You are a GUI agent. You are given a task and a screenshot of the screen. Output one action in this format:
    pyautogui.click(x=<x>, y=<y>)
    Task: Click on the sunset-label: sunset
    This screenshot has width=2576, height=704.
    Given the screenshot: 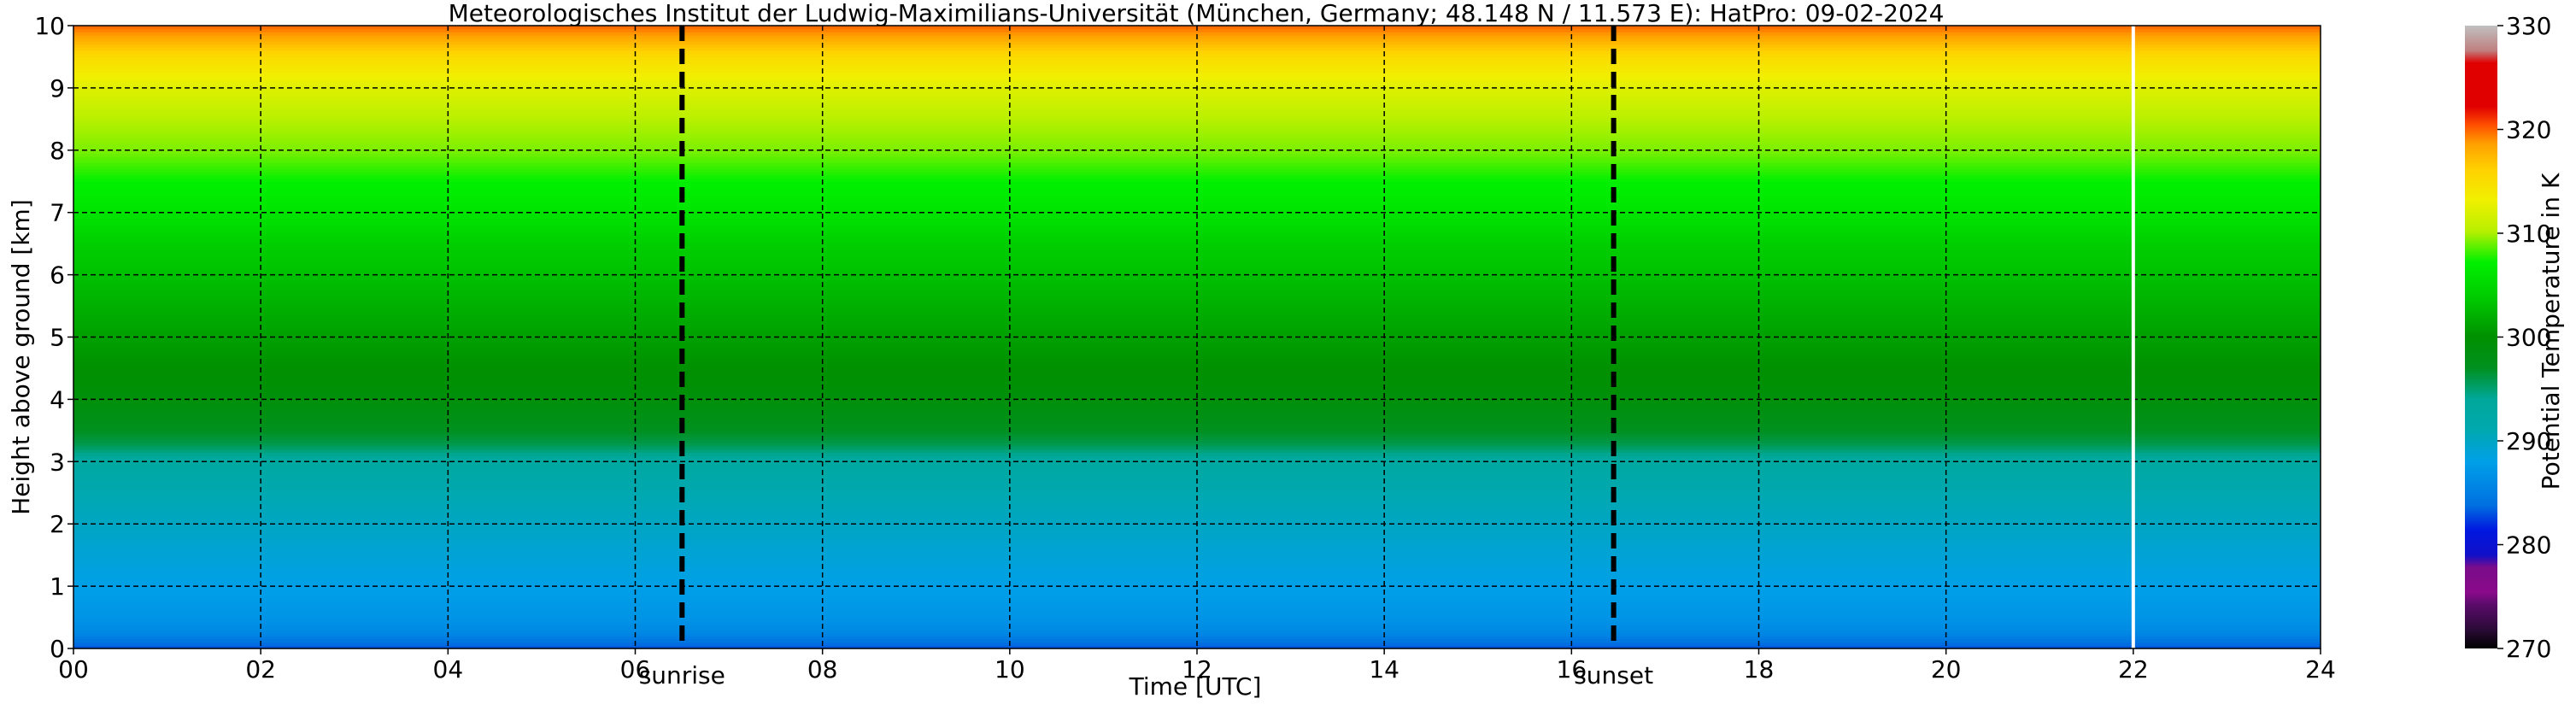 What is the action you would take?
    pyautogui.click(x=1613, y=675)
    